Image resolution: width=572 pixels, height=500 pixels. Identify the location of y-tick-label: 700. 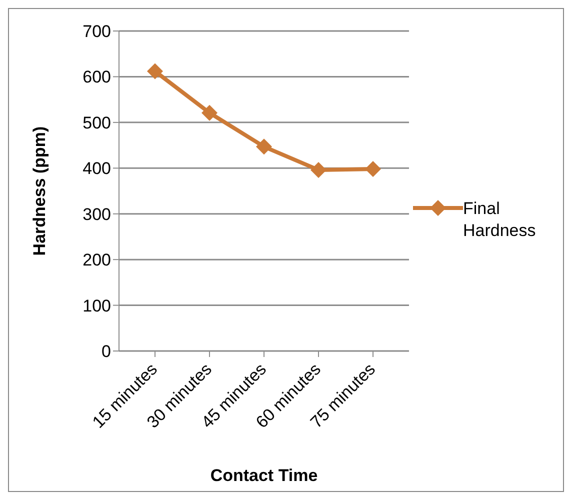
(96, 32).